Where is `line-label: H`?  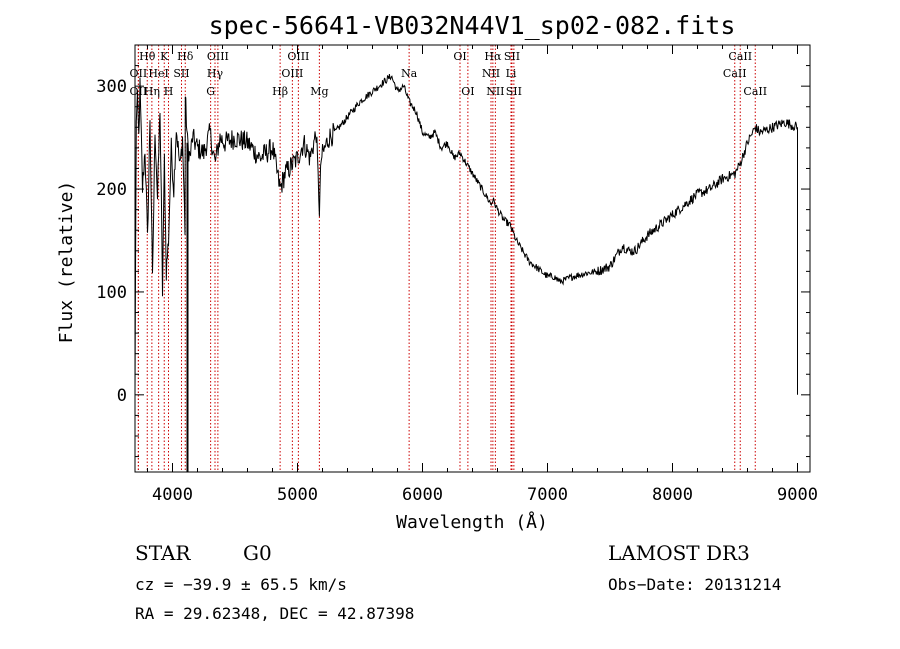
line-label: H is located at coordinates (169, 91).